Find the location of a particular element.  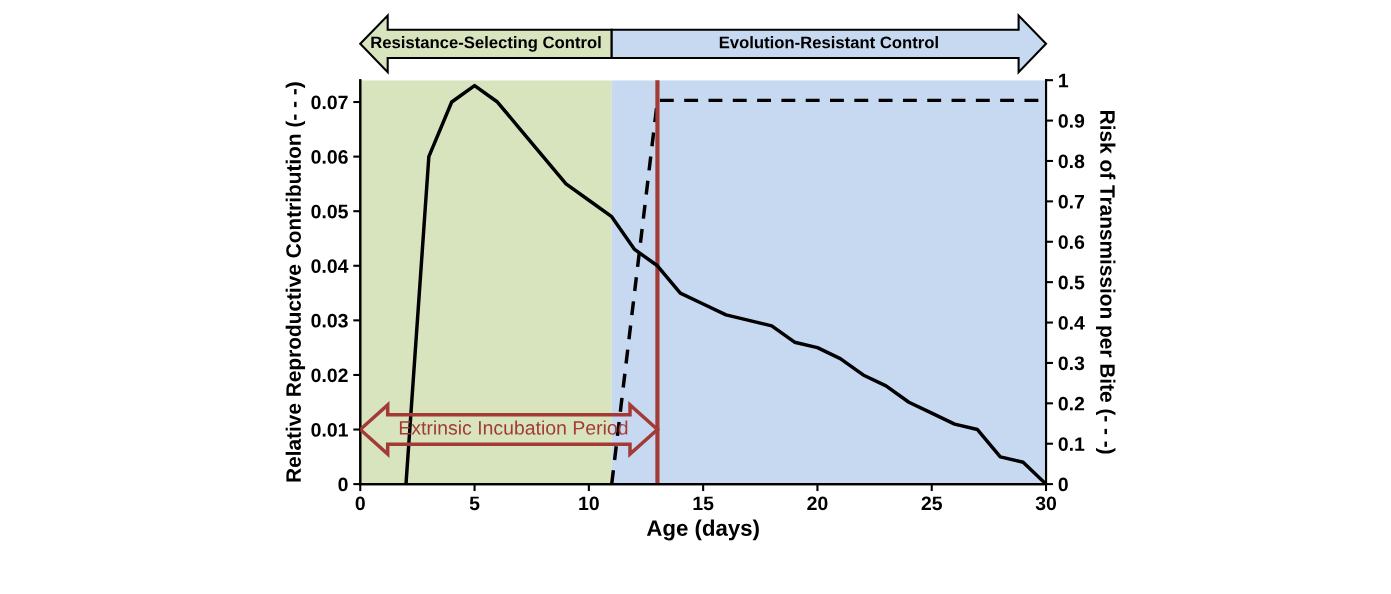

y-tick-label: 0.01 is located at coordinates (329, 429).